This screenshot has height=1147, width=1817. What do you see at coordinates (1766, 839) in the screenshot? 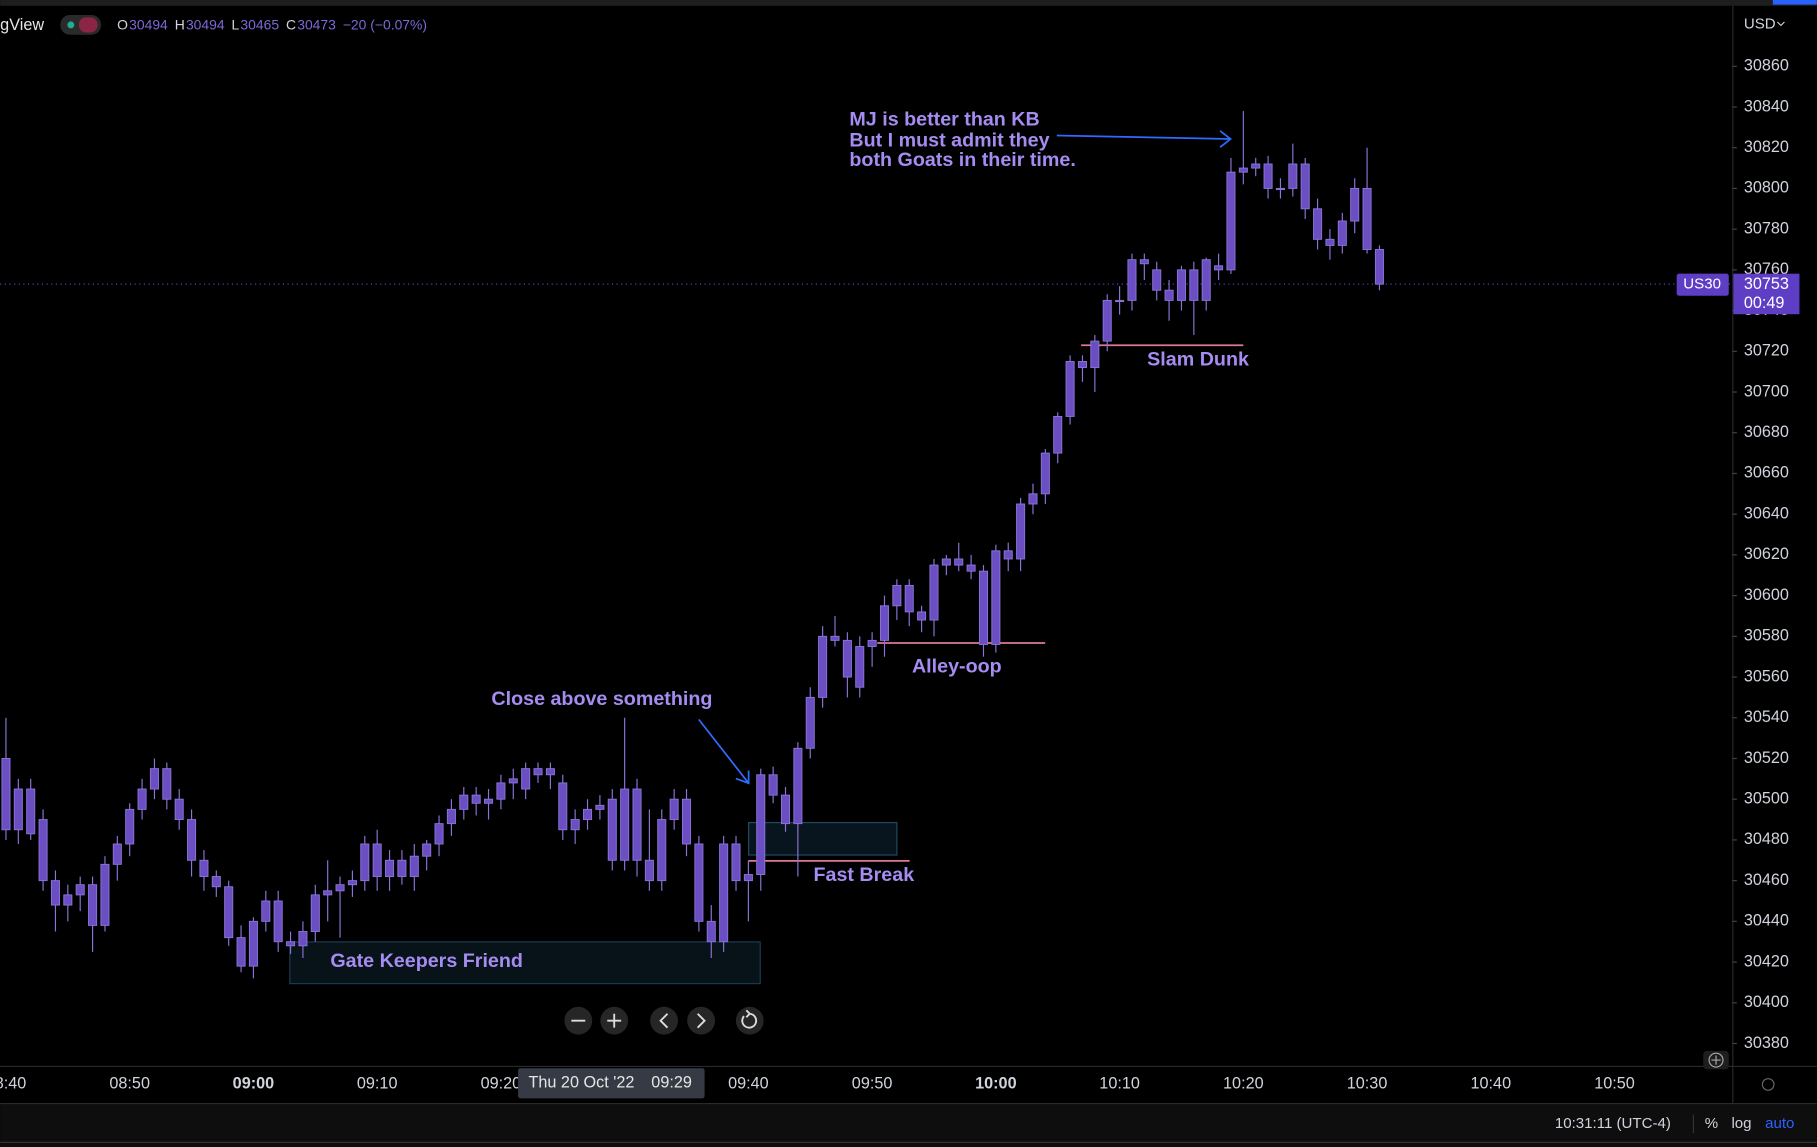
I see `y-tick-label: 30480` at bounding box center [1766, 839].